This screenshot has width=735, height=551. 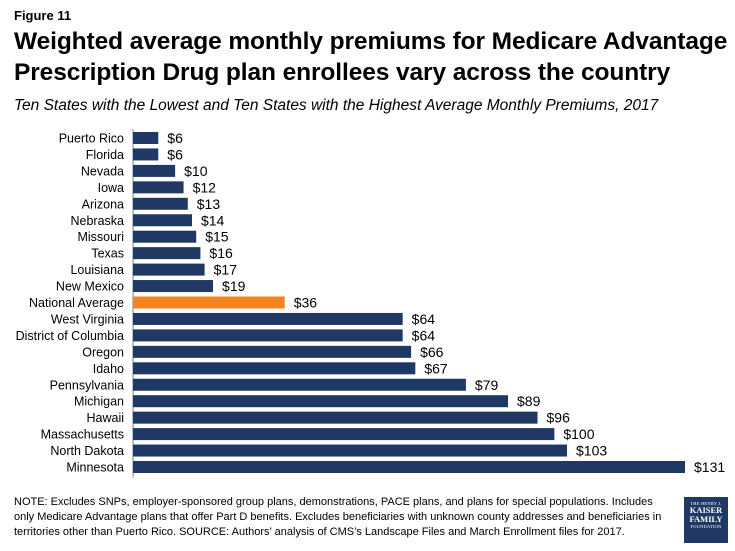 I want to click on category-label-minnesota: Minnesota, so click(x=95, y=468).